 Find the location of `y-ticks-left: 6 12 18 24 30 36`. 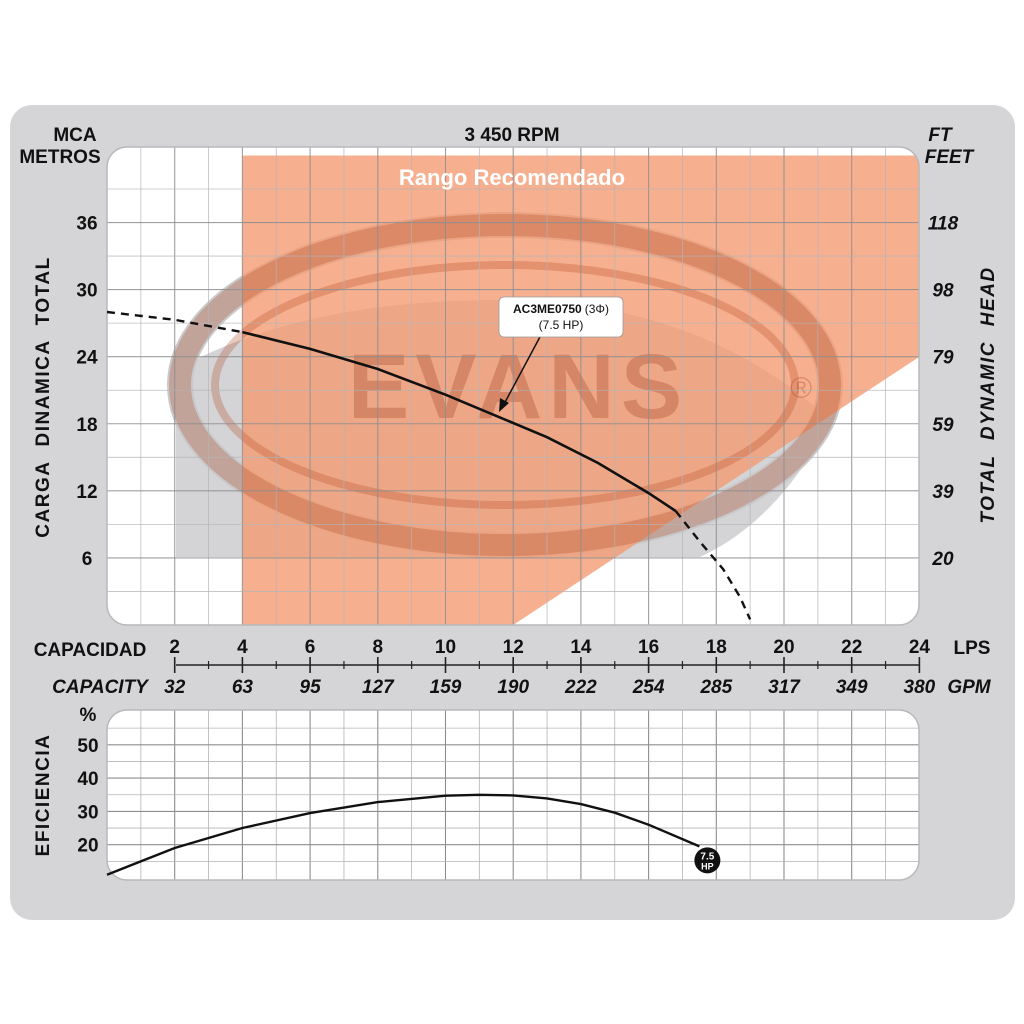

y-ticks-left: 6 12 18 24 30 36 is located at coordinates (87, 392).